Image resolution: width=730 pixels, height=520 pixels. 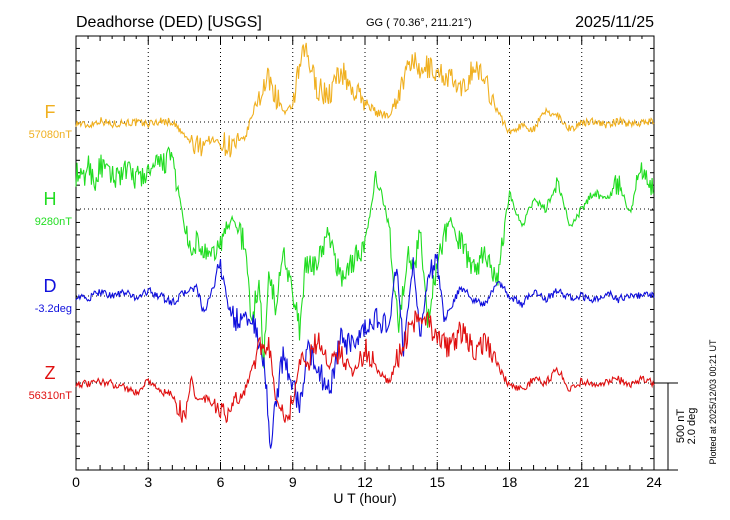 I want to click on x-axis-label: U T (hour), so click(x=364, y=498).